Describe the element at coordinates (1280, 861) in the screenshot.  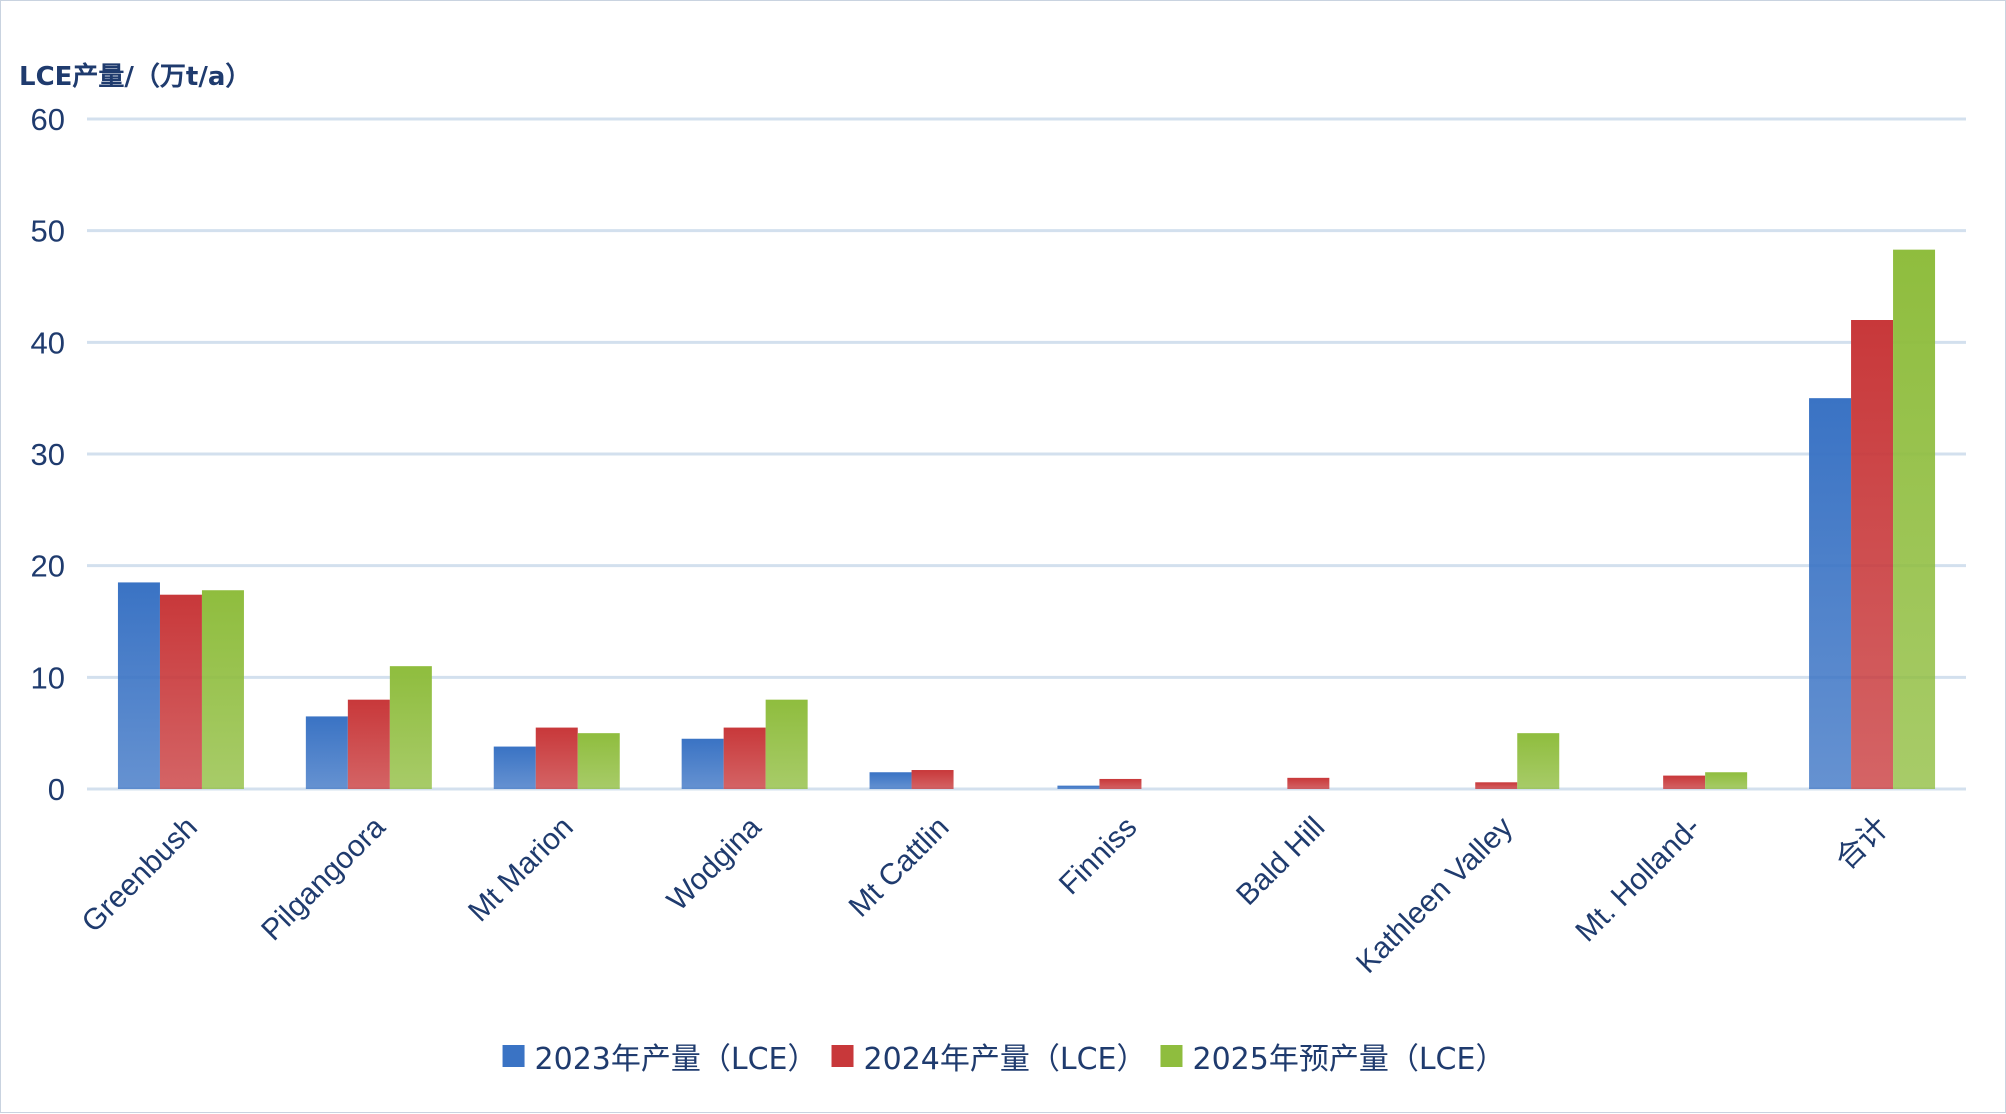
I see `x-tick-label: Bald Hill` at that location.